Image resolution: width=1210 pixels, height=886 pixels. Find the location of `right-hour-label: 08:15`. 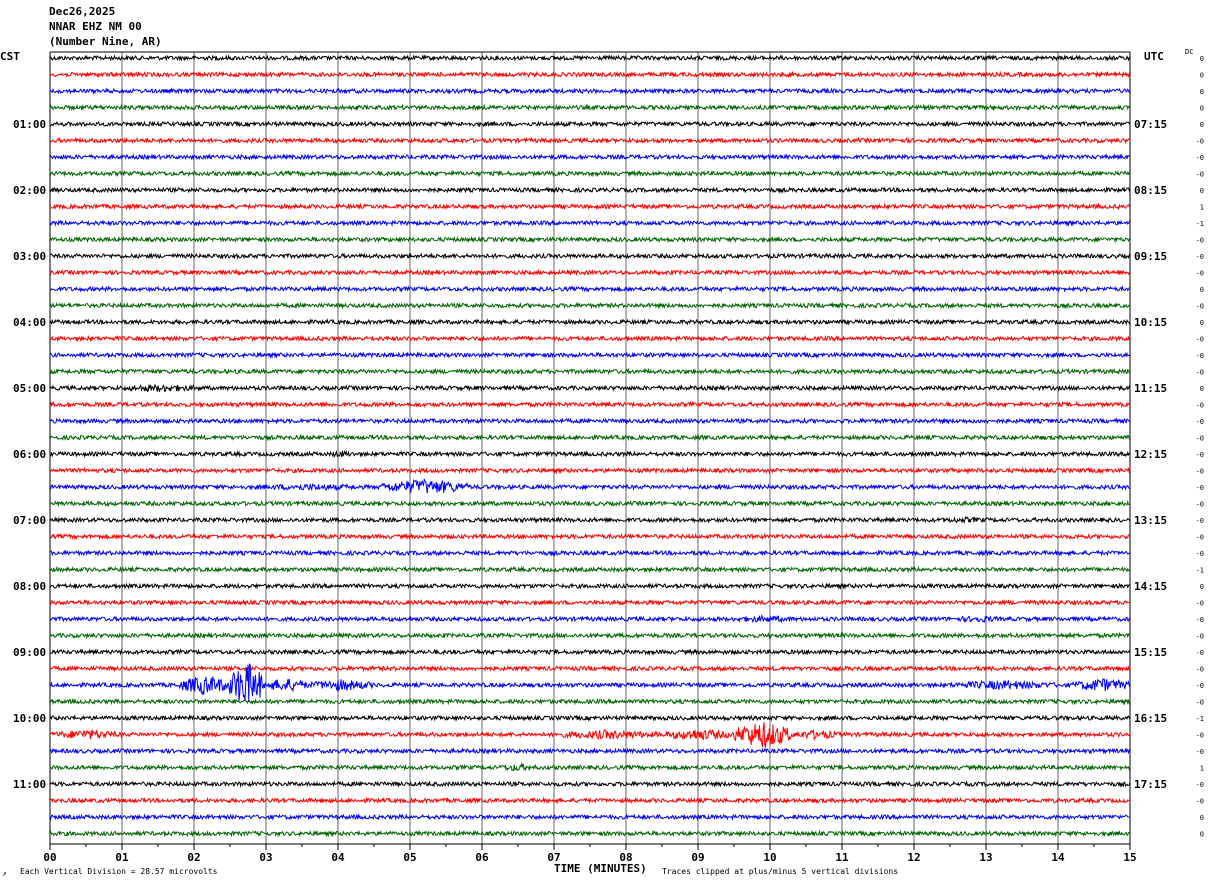

right-hour-label: 08:15 is located at coordinates (1150, 190).